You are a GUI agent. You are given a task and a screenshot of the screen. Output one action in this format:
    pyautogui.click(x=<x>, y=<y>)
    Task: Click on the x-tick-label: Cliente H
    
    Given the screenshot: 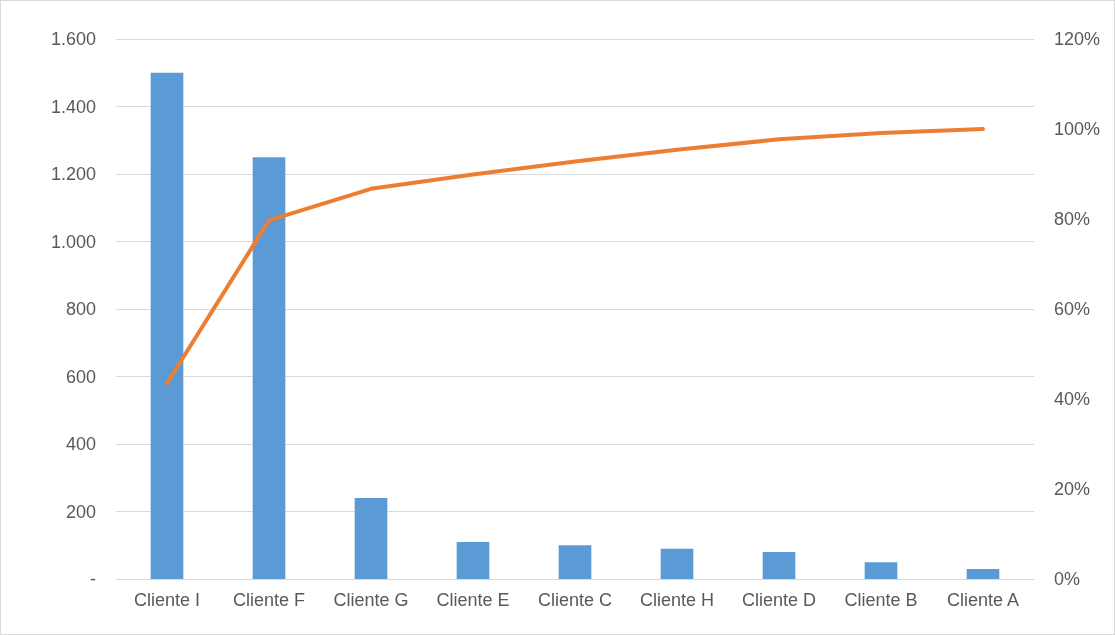 What is the action you would take?
    pyautogui.click(x=677, y=600)
    